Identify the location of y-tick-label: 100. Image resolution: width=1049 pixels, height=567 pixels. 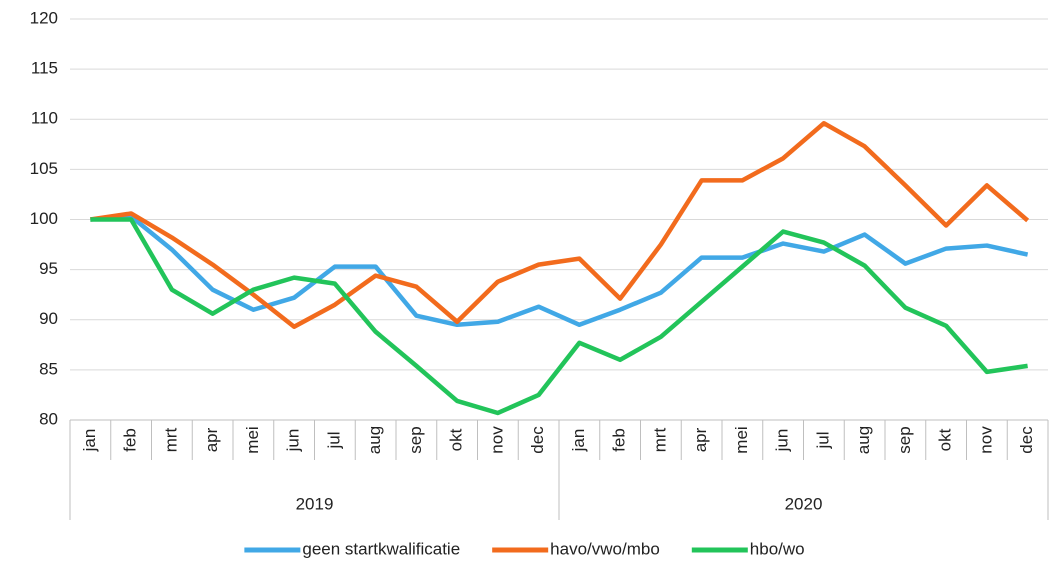
(44, 218).